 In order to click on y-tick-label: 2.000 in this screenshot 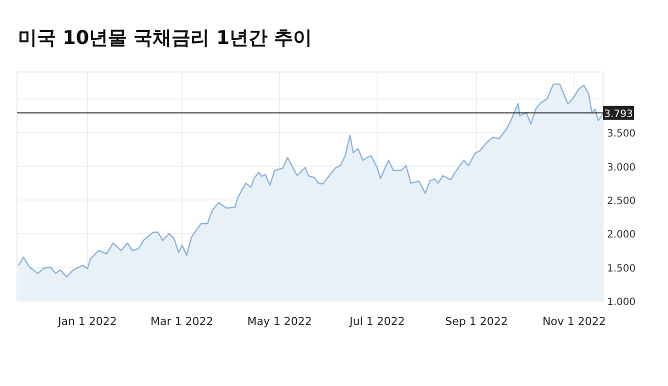, I will do `click(621, 235)`.